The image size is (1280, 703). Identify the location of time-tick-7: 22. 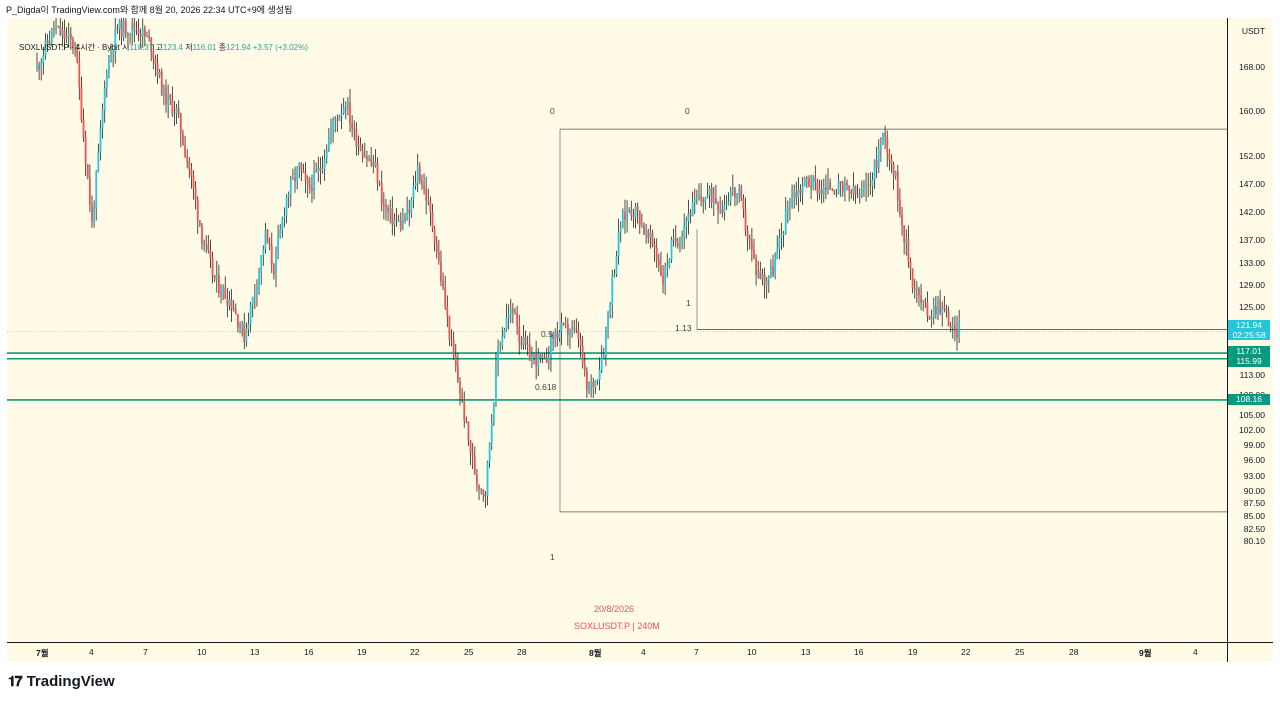
(415, 652).